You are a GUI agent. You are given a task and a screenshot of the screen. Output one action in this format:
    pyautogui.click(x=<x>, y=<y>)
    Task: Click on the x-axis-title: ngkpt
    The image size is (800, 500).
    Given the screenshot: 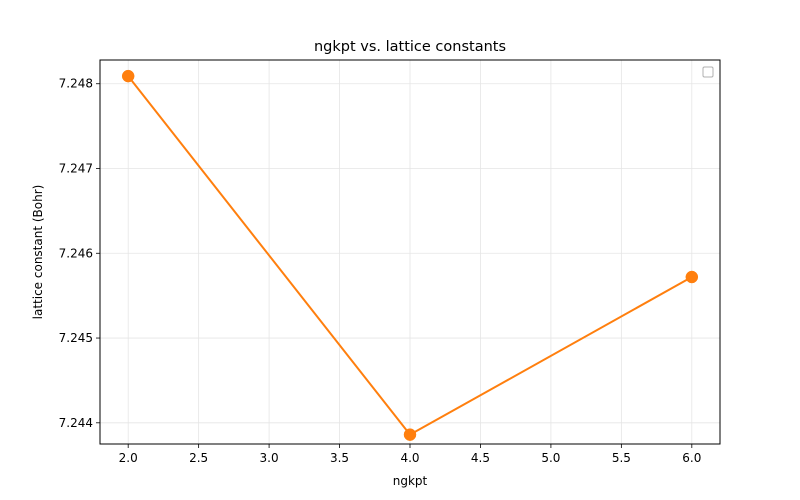 What is the action you would take?
    pyautogui.click(x=410, y=481)
    